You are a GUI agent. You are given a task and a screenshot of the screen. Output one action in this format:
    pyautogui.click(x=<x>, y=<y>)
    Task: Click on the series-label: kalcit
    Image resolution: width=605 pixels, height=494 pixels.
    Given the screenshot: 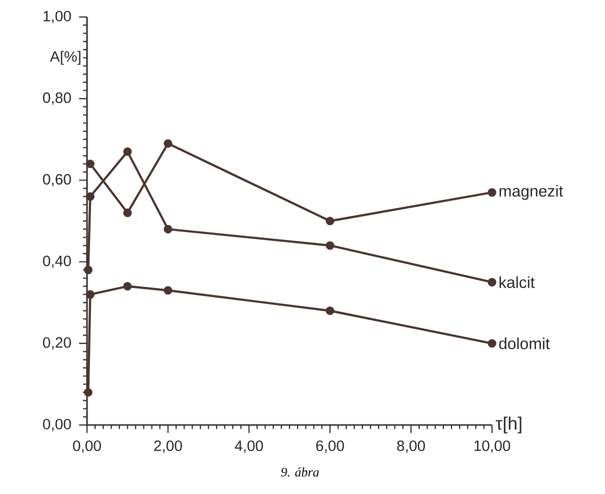 What is the action you would take?
    pyautogui.click(x=517, y=282)
    